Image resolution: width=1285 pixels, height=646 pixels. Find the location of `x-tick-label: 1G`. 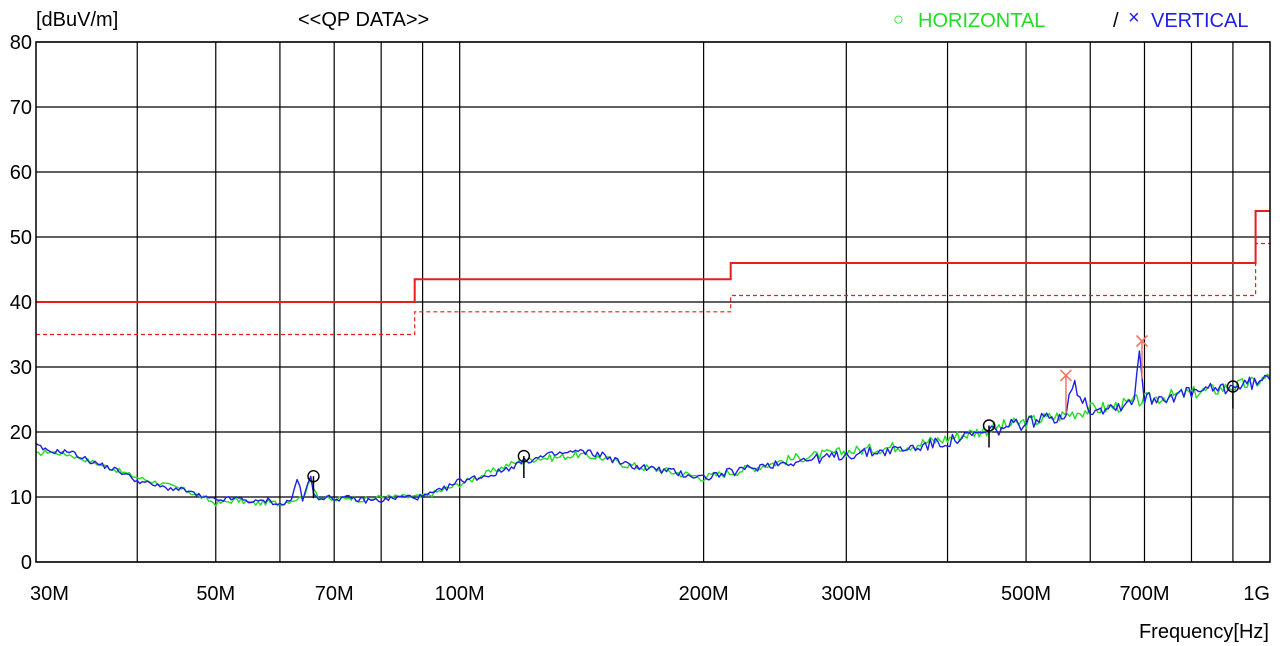

x-tick-label: 1G is located at coordinates (1256, 594).